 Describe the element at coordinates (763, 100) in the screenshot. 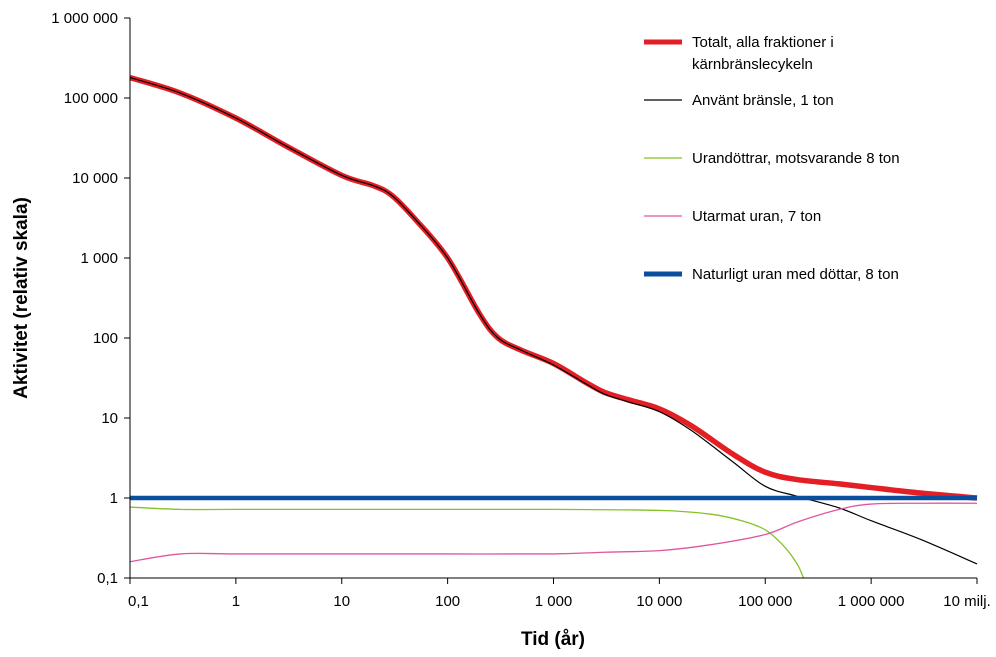

I see `legend-label: Använt bränsle, 1 ton` at that location.